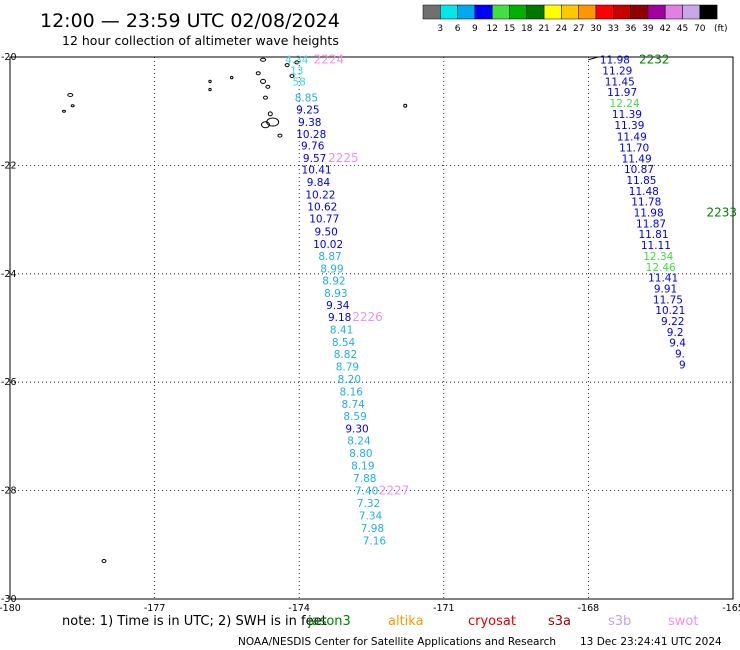 This screenshot has height=650, width=740. Describe the element at coordinates (675, 333) in the screenshot. I see `wave-height-label: 9.2` at that location.